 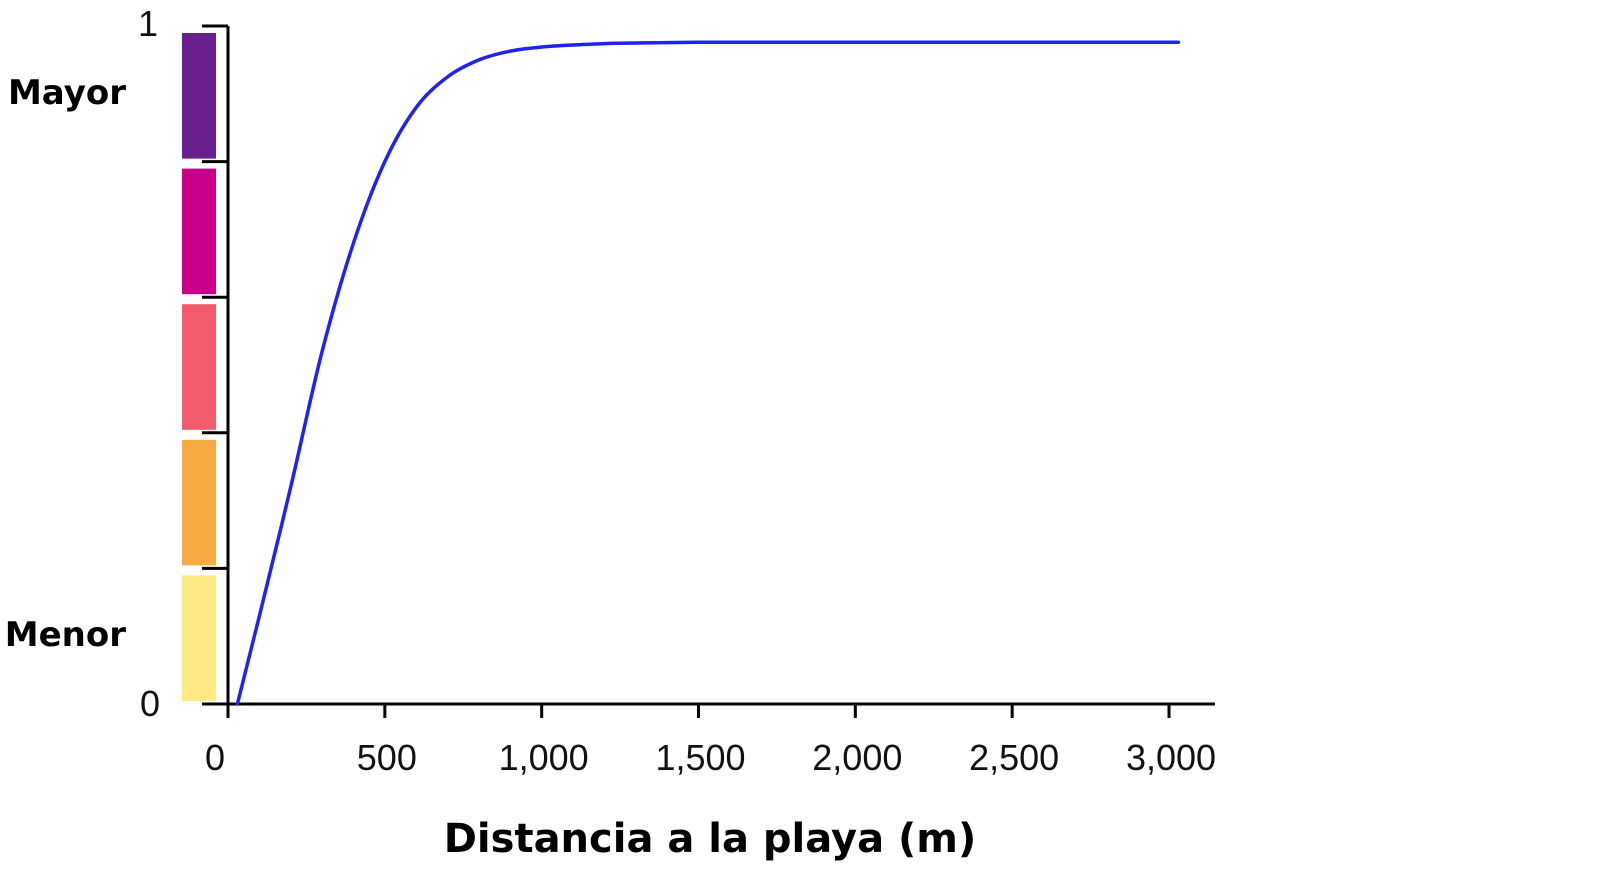 I want to click on x-axis-tick-labels: 0 500 1,000 1,500 2,000 2,500 3,000, so click(x=710, y=757).